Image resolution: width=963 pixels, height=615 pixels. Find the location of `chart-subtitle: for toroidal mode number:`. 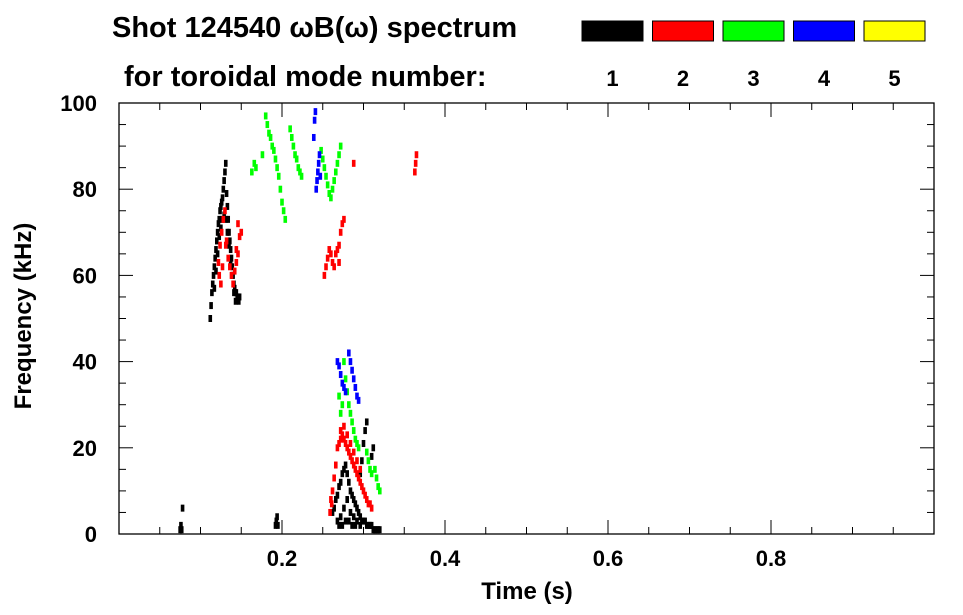

chart-subtitle: for toroidal mode number: is located at coordinates (305, 77).